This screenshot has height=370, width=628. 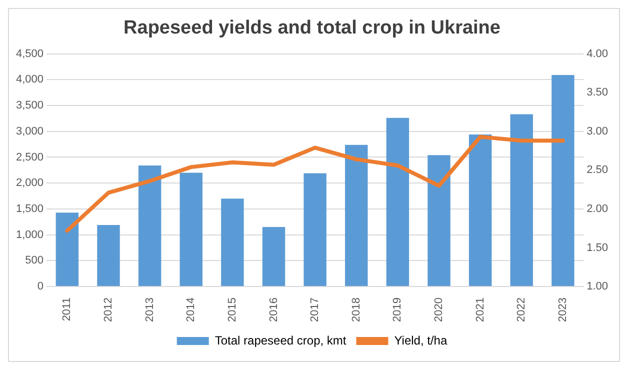 I want to click on legend-label: Total rapeseed crop, kmt, so click(x=280, y=340).